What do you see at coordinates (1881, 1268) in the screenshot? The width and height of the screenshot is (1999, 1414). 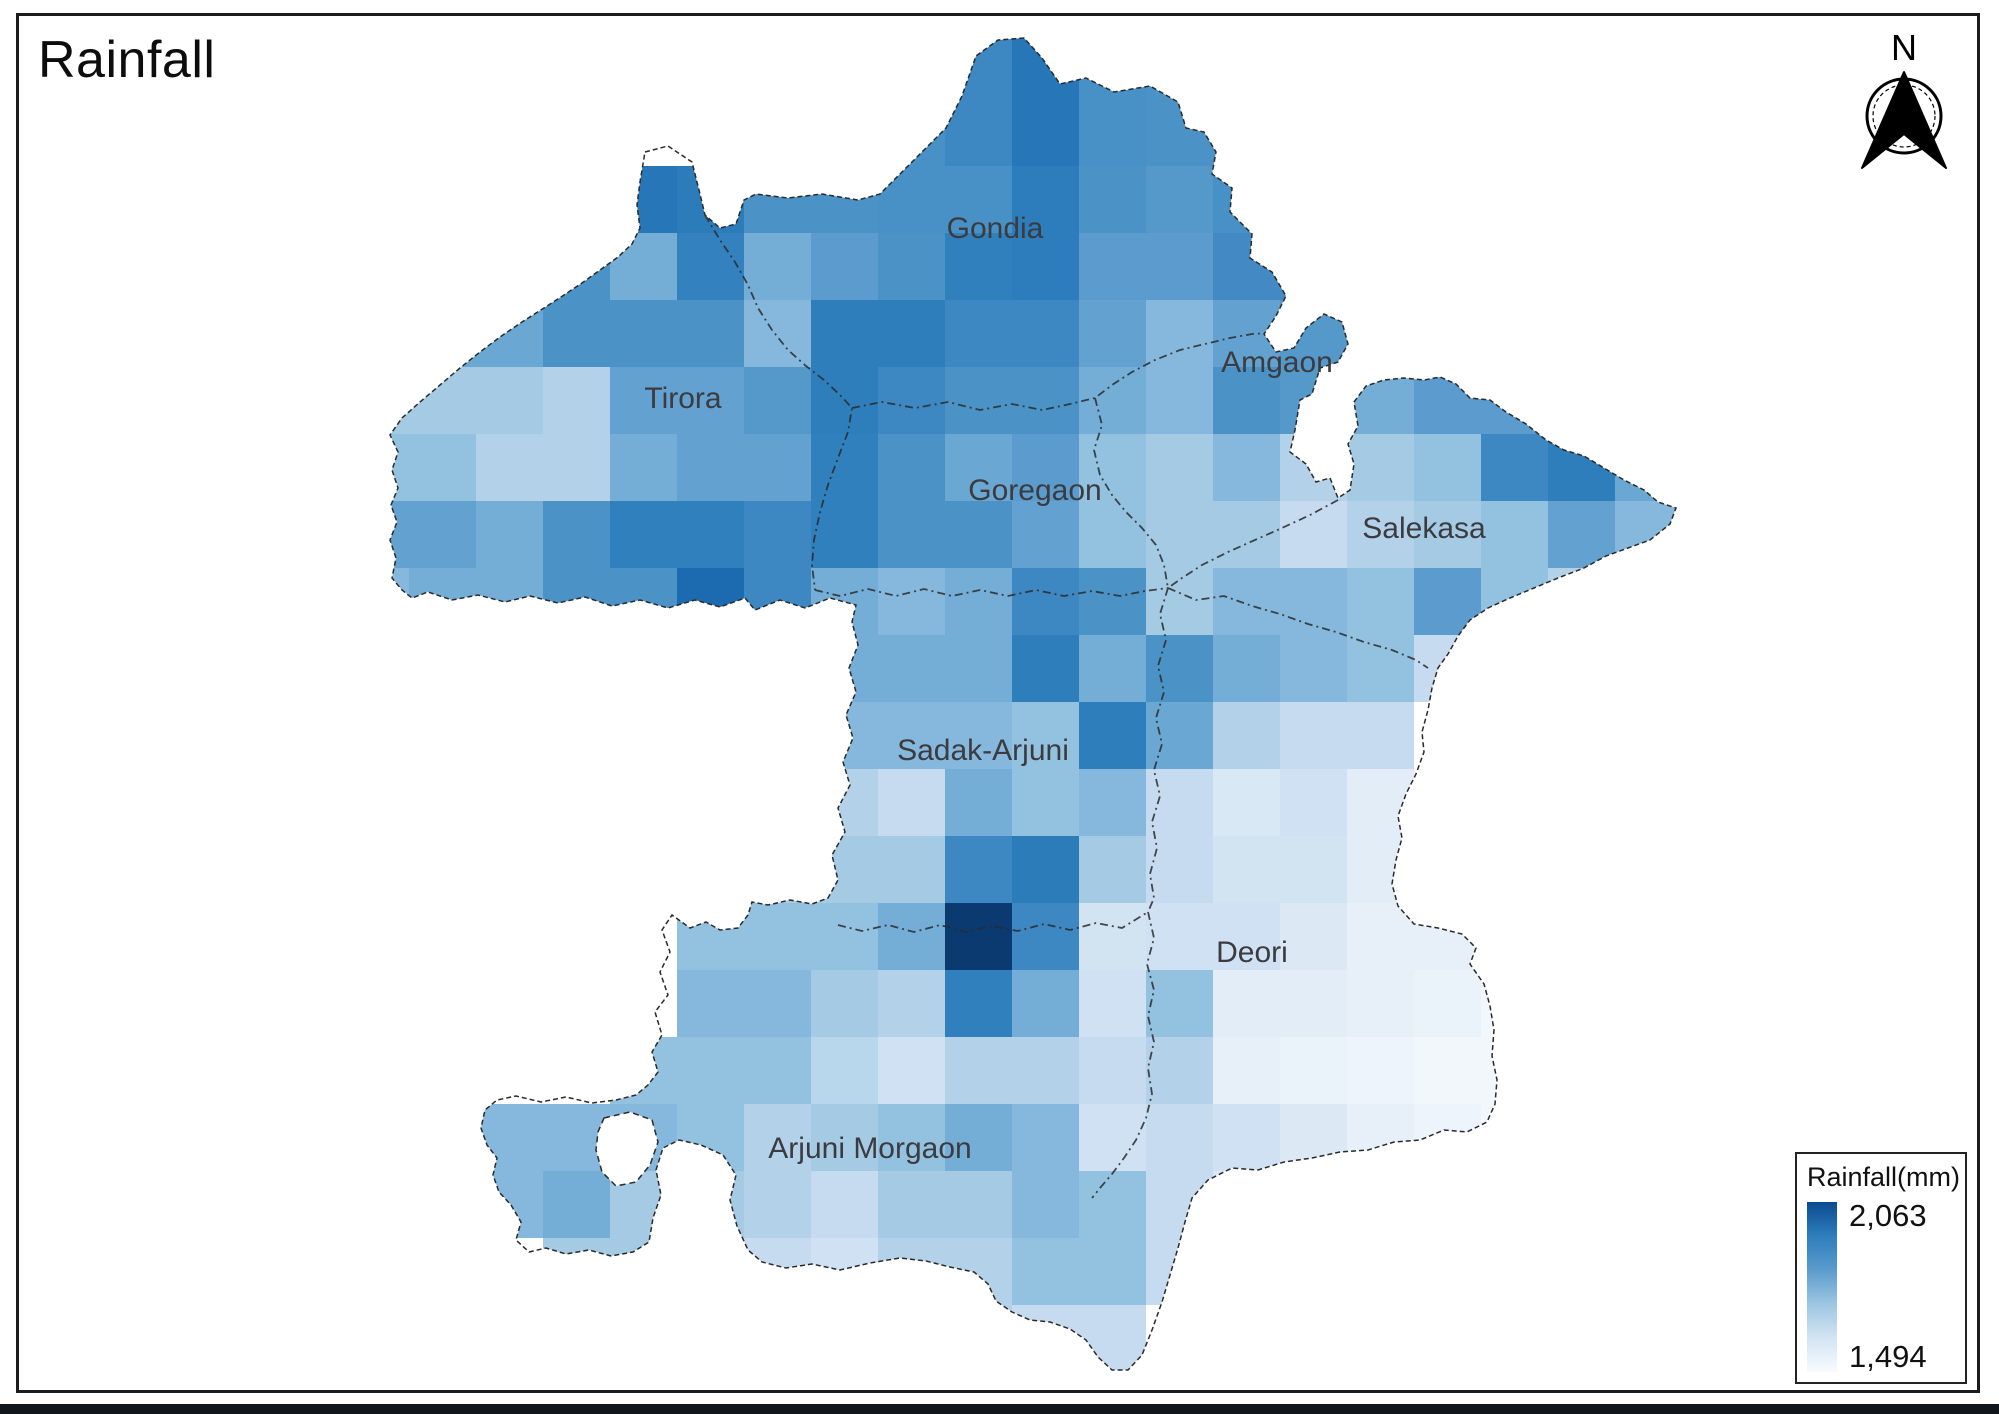 I see `legend-box: Rainfall(mm) 2,063 1,494` at bounding box center [1881, 1268].